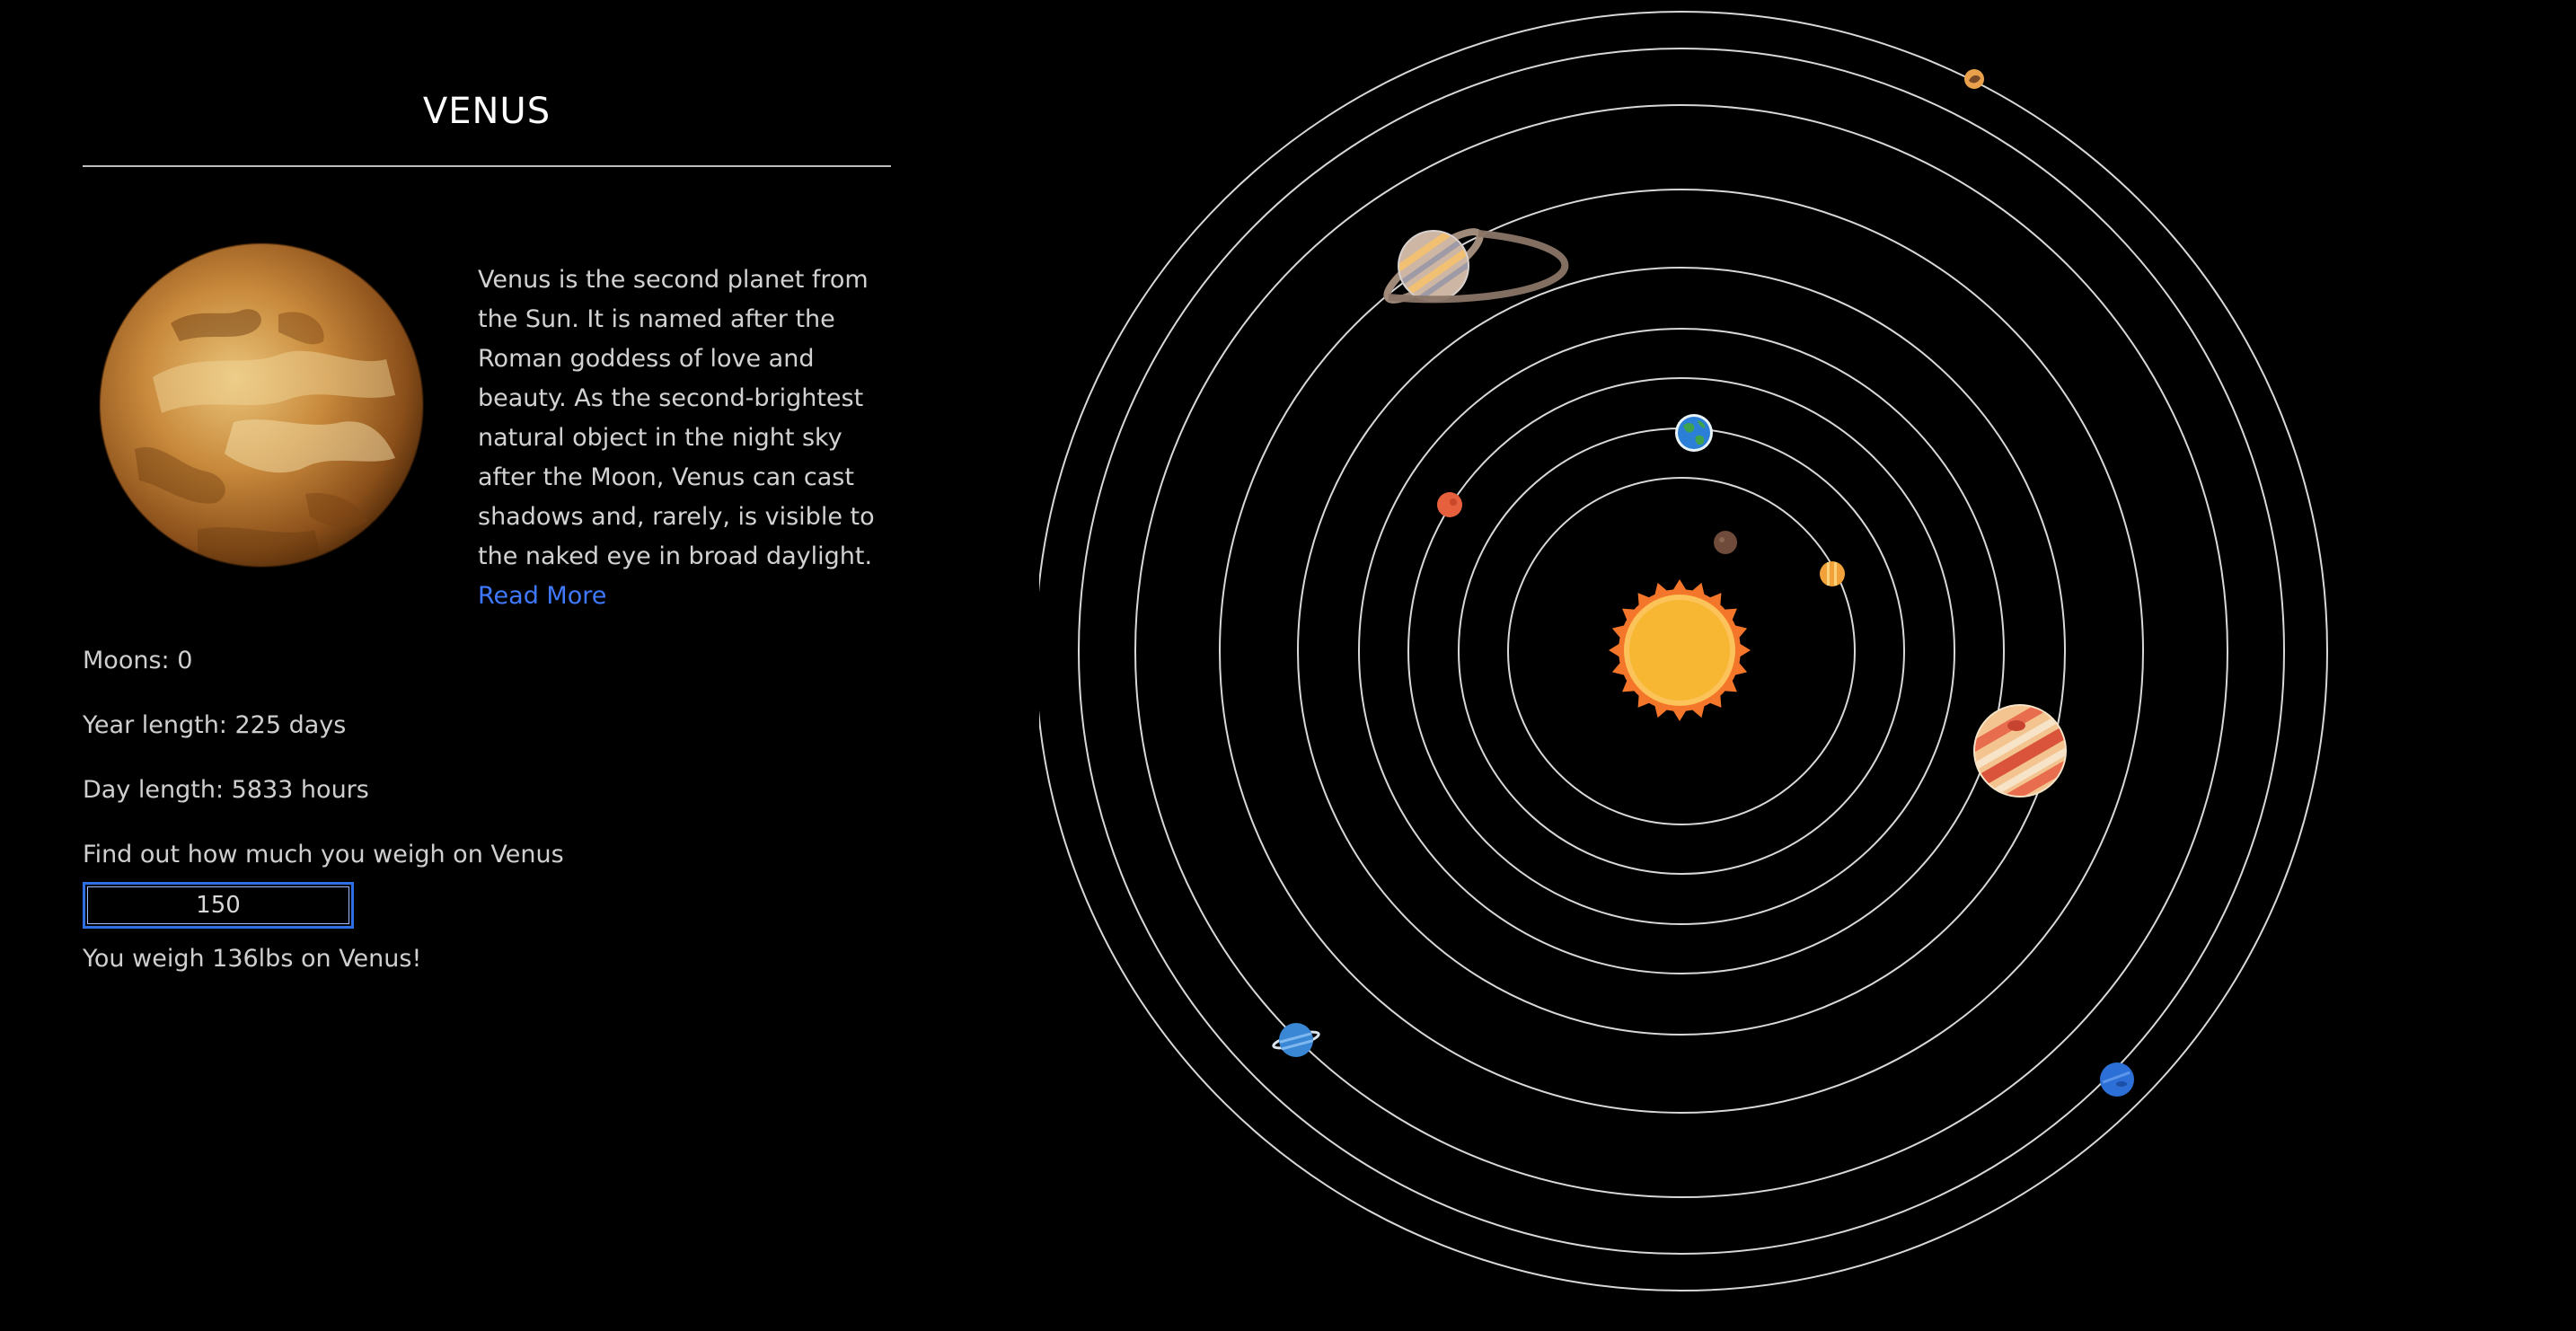  What do you see at coordinates (252, 959) in the screenshot?
I see `weight-result: You weigh 136lbs on Venus!` at bounding box center [252, 959].